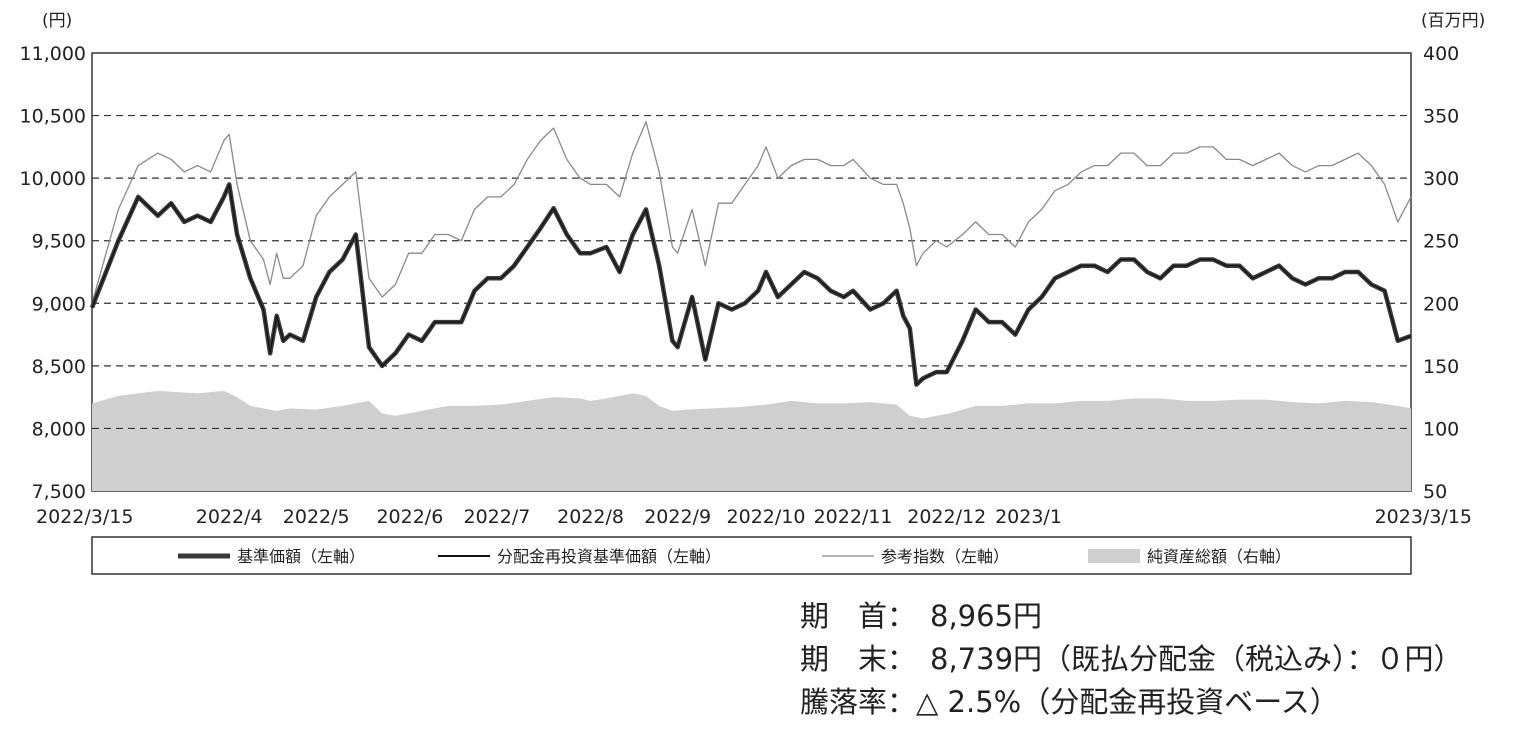 Image resolution: width=1527 pixels, height=733 pixels. What do you see at coordinates (1441, 304) in the screenshot?
I see `right-tick-label: 200` at bounding box center [1441, 304].